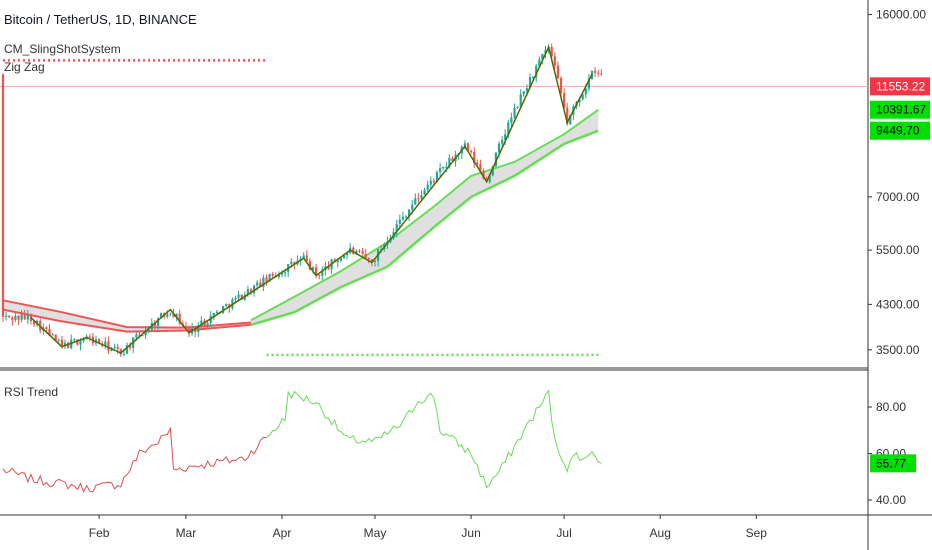  I want to click on rsi-tag-label: 55.77, so click(891, 463).